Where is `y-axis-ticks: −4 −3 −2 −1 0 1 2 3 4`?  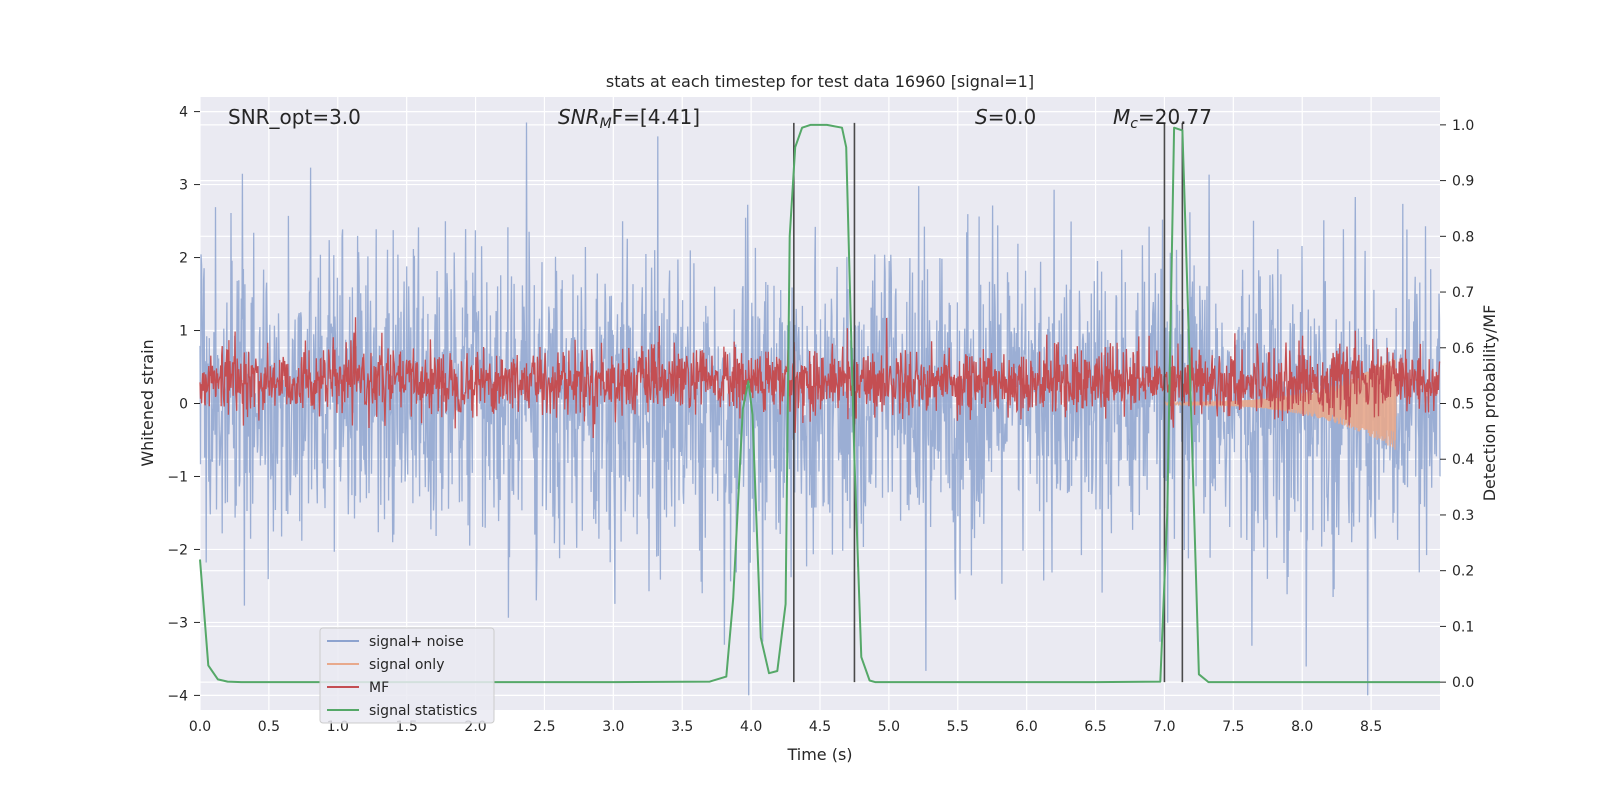
y-axis-ticks: −4 −3 −2 −1 0 1 2 3 4 is located at coordinates (183, 404).